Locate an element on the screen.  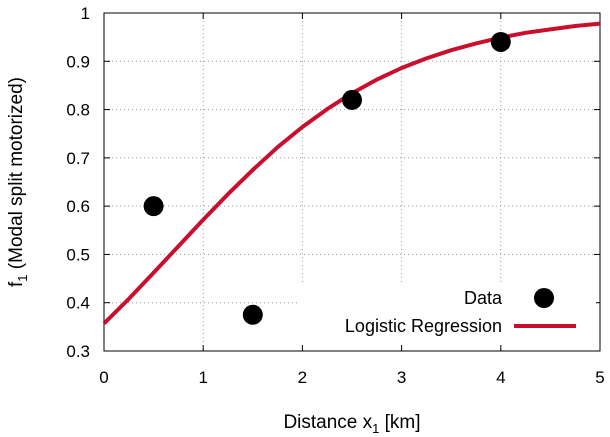
x-axis-label-main: Distance x is located at coordinates (327, 422).